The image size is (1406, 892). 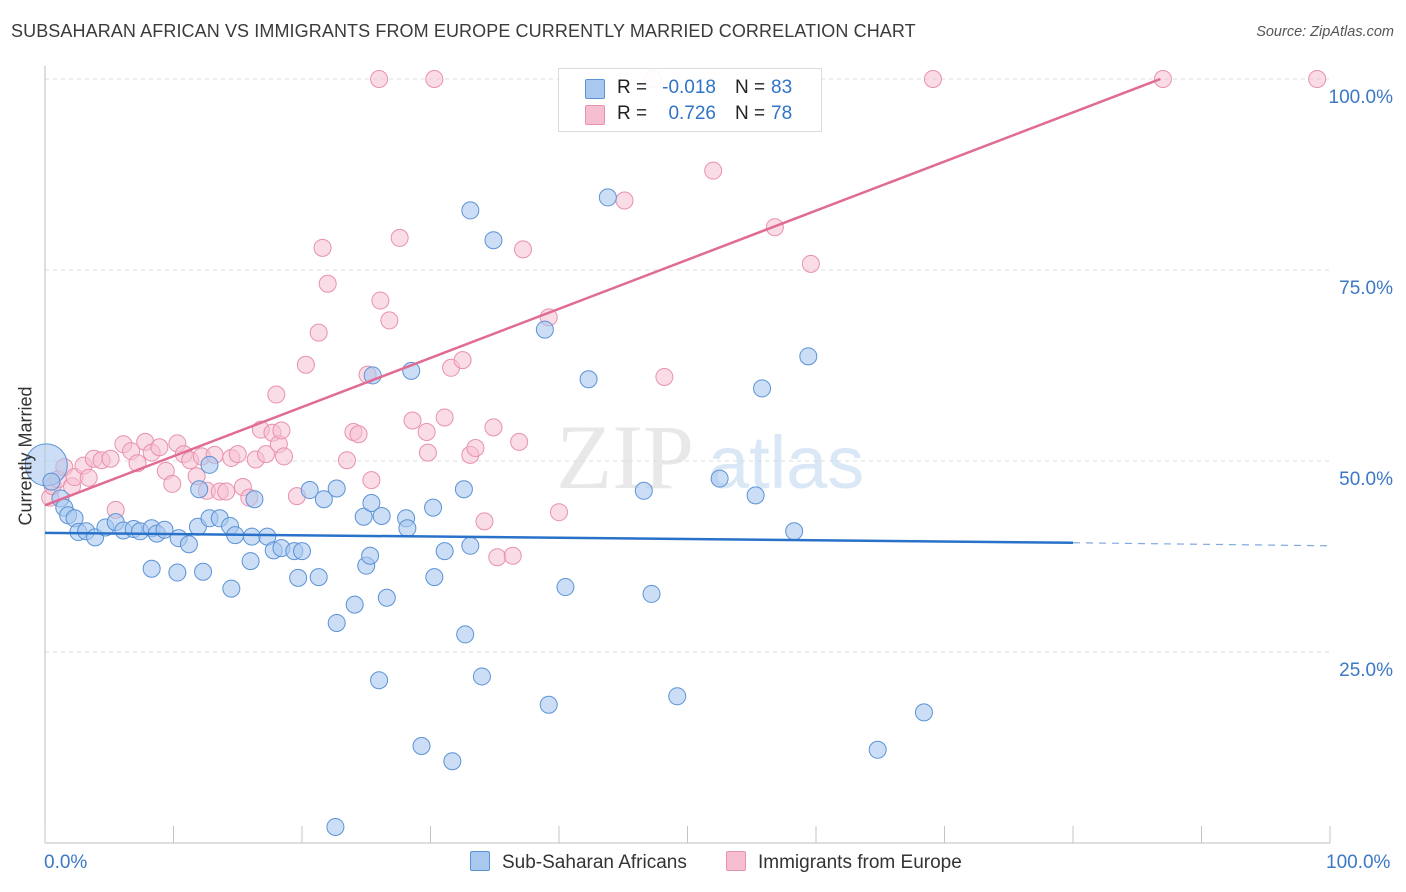 I want to click on legend-pink-swatch, so click(x=736, y=861).